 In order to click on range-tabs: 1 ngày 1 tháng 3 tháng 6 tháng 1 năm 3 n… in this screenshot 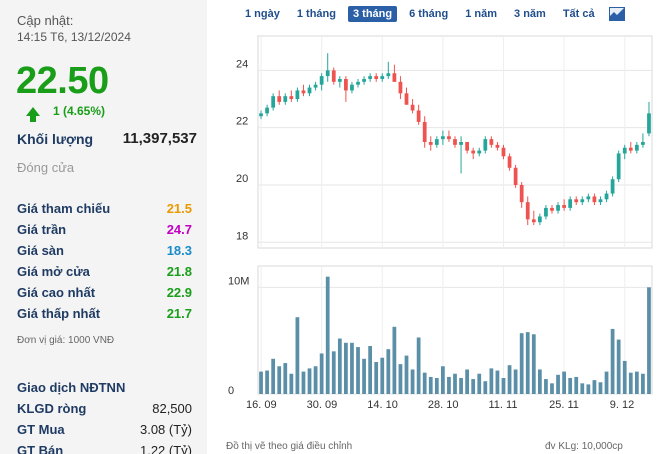, I will do `click(432, 14)`.